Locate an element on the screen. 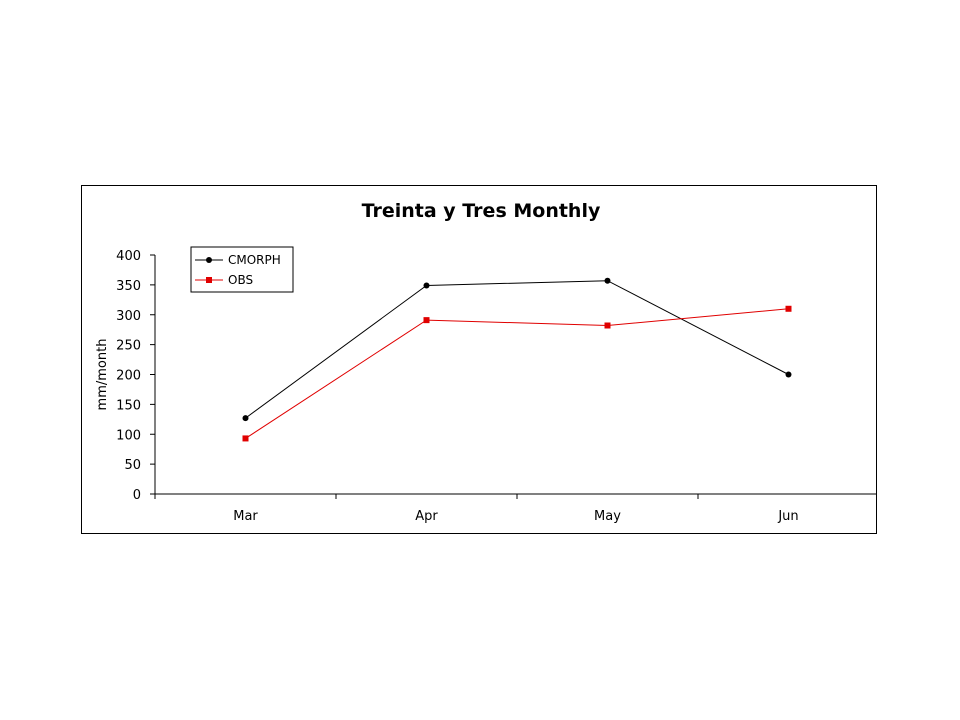 The width and height of the screenshot is (960, 720). x-tick-label: Apr is located at coordinates (426, 516).